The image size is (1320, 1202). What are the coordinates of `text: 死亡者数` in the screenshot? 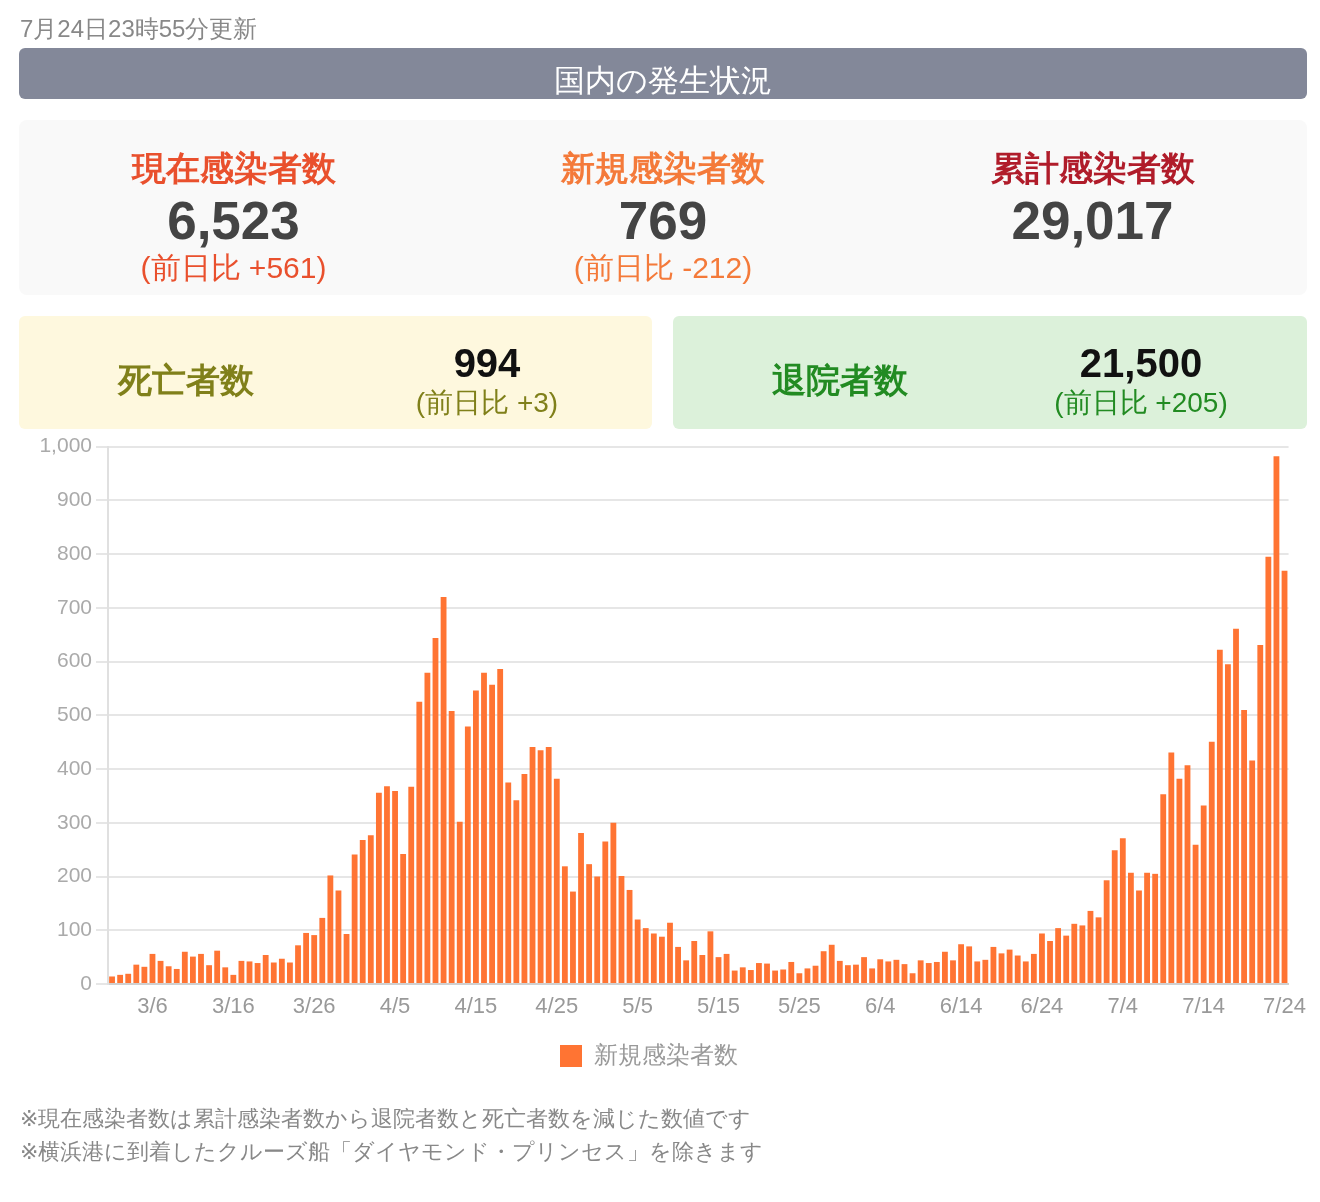 It's located at (185, 380).